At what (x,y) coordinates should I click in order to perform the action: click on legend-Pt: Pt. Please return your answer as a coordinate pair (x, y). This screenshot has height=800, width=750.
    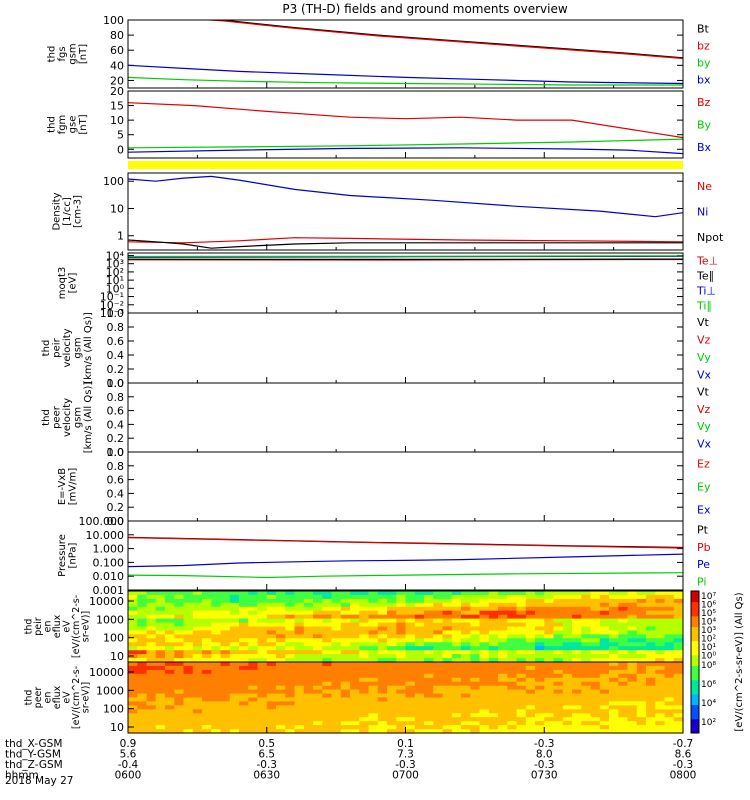
    Looking at the image, I should click on (703, 530).